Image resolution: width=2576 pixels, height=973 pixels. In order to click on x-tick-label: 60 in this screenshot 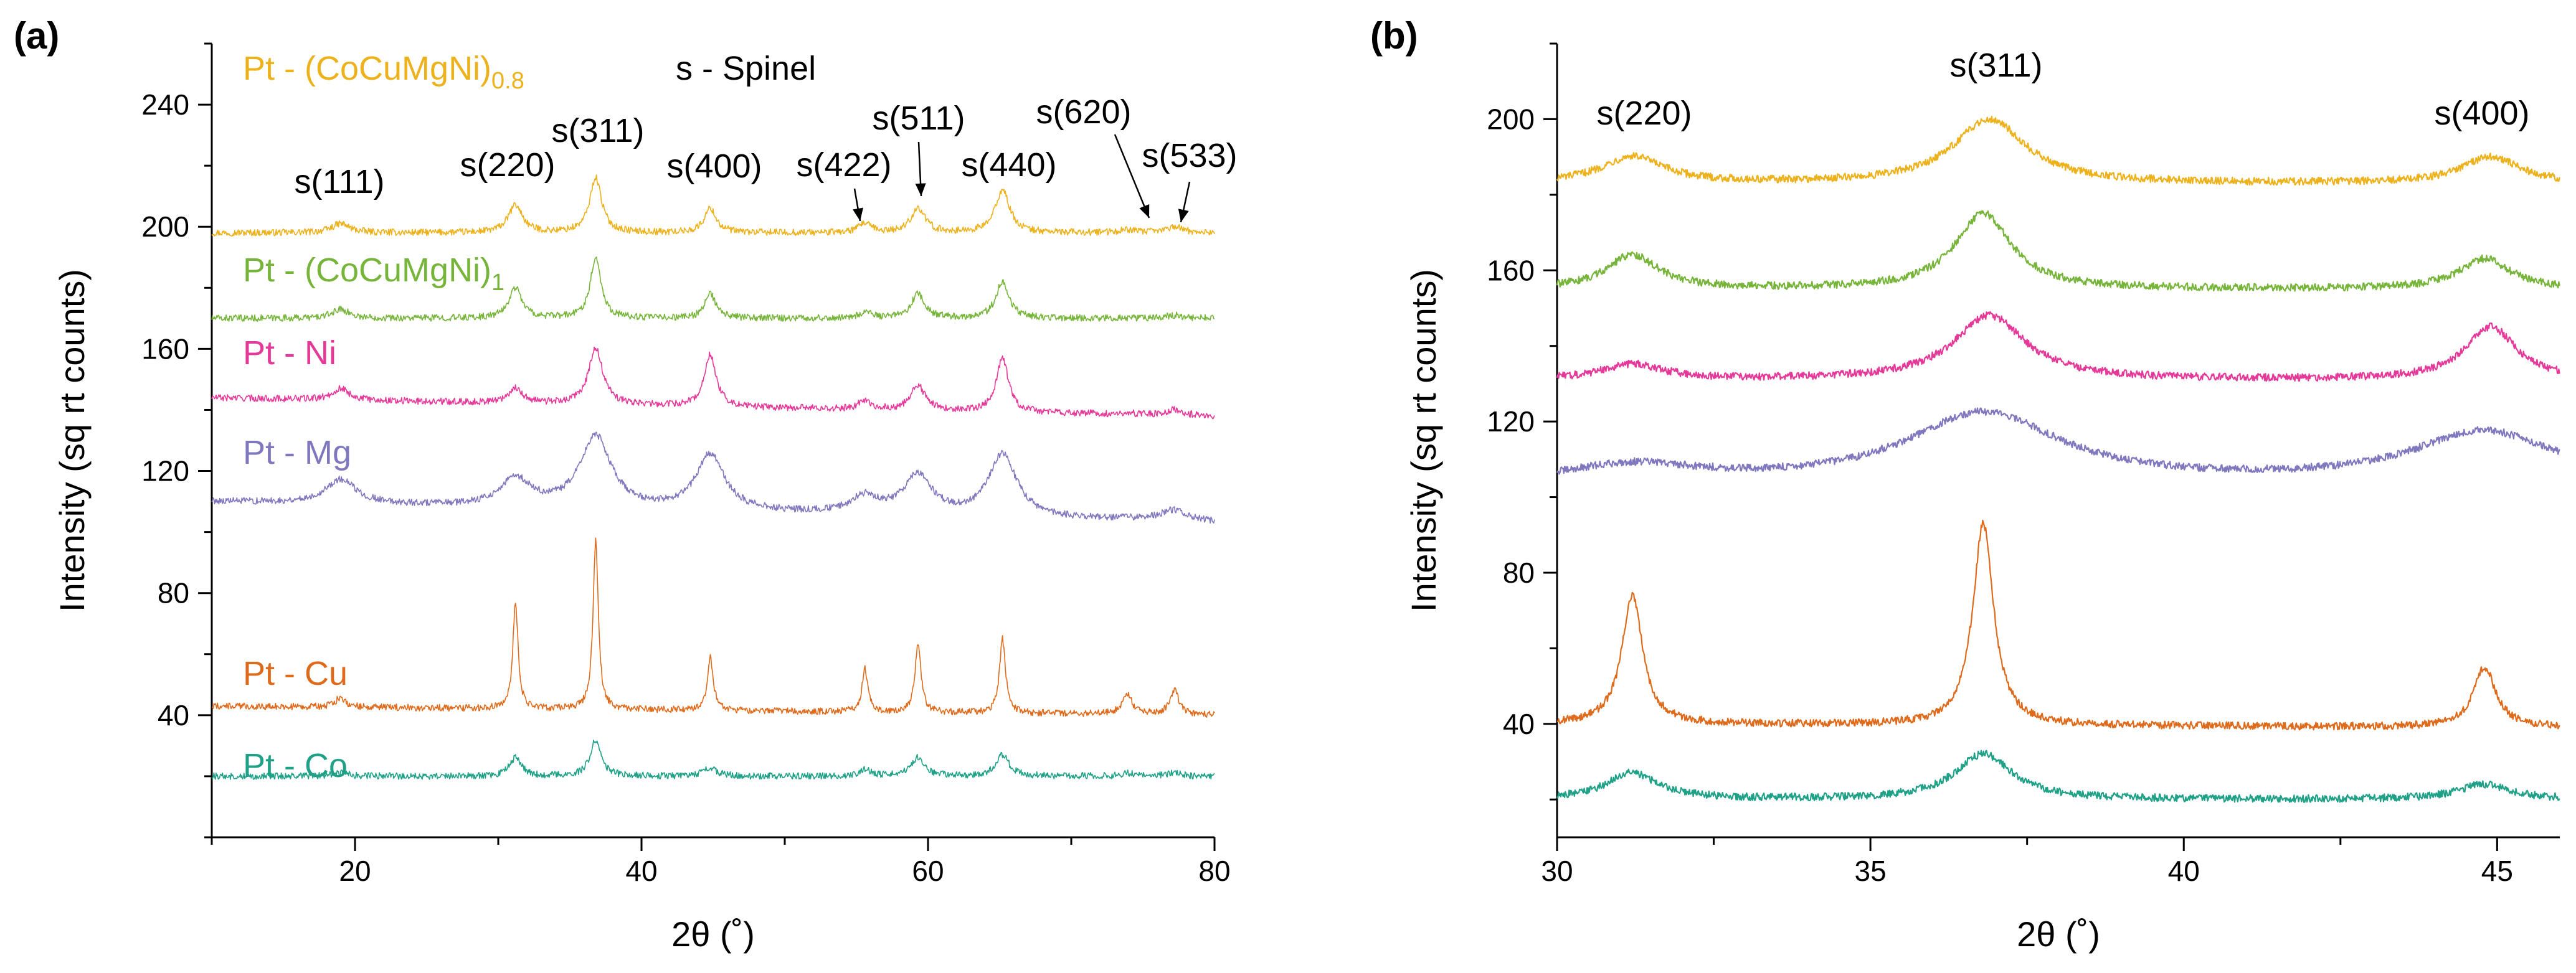, I will do `click(928, 871)`.